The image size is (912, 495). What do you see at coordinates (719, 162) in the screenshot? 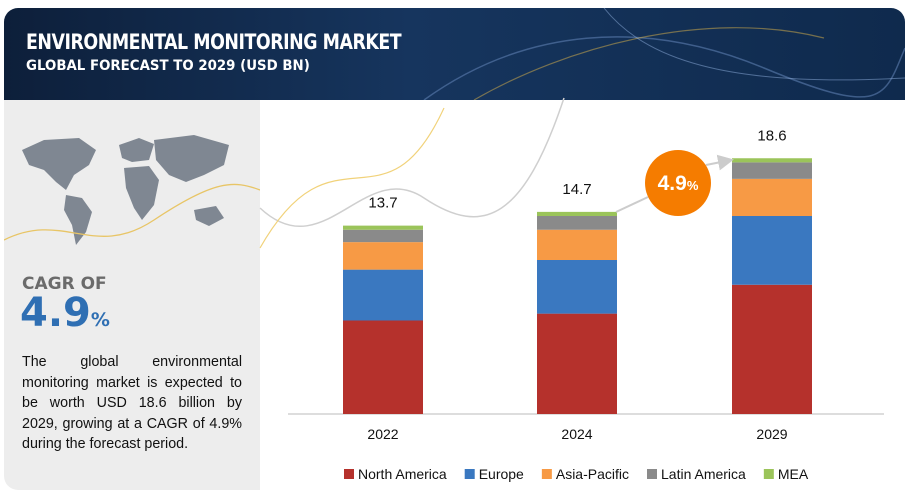
I see `cagr-arrow` at bounding box center [719, 162].